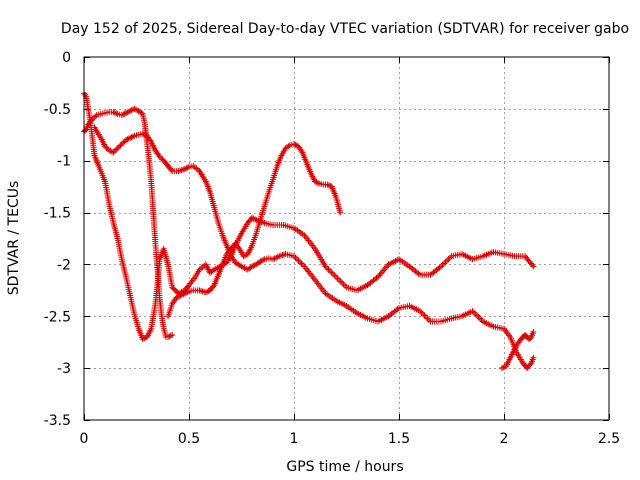 This screenshot has width=640, height=480. I want to click on x-tick-label: 0, so click(84, 439).